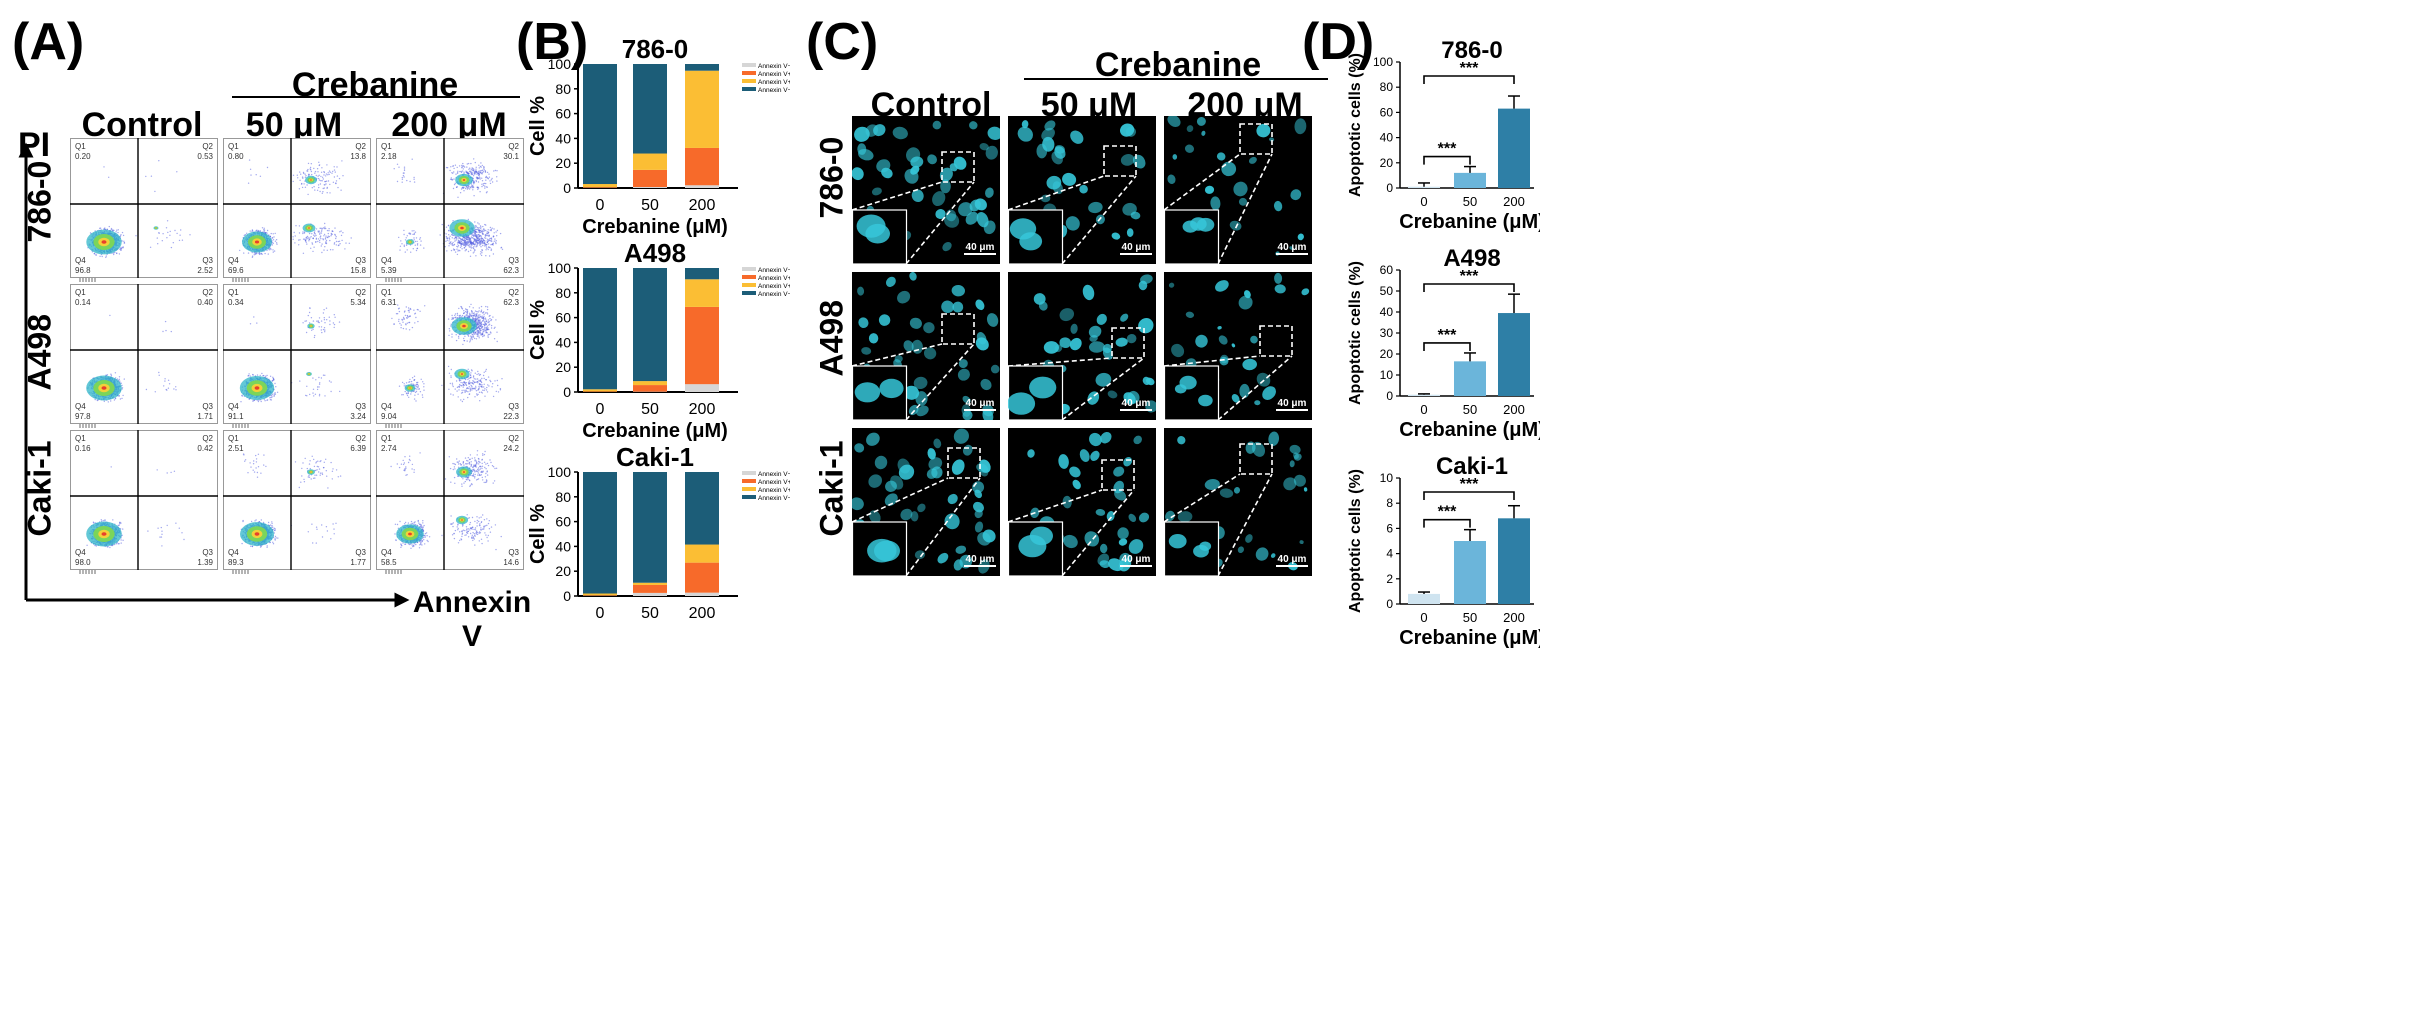 This screenshot has width=2422, height=1022. I want to click on quadrant-q1-value: 2.18, so click(389, 156).